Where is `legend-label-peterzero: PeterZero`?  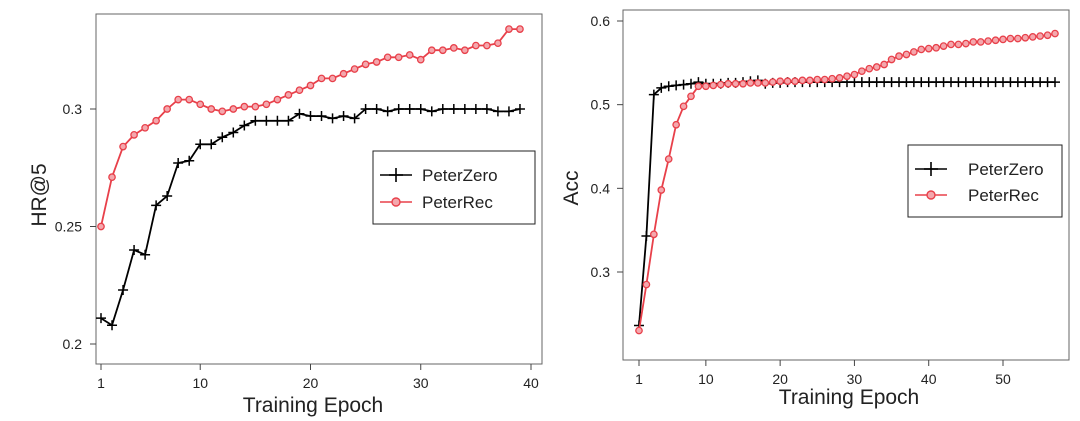
legend-label-peterzero: PeterZero is located at coordinates (1006, 169).